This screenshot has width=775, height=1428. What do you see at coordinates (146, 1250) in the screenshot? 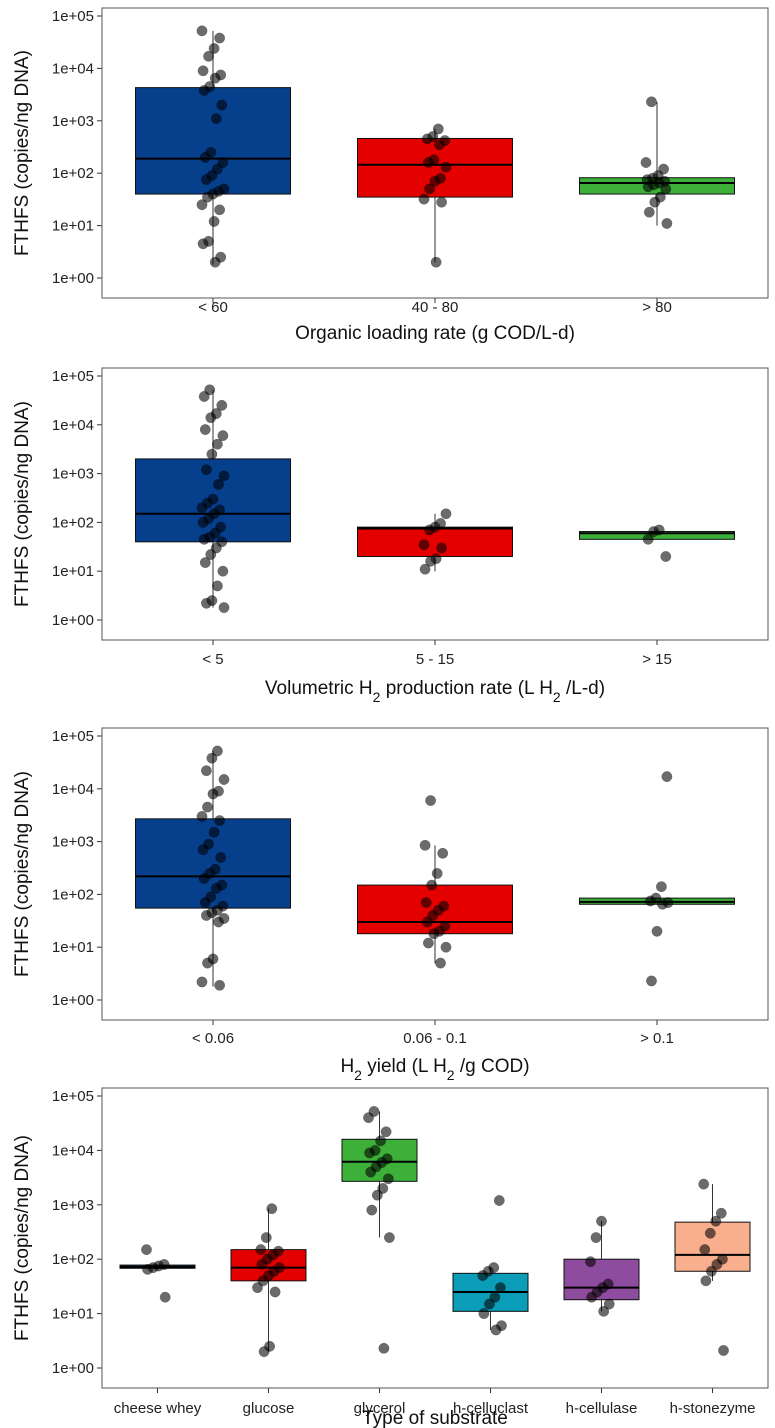
I see `data-point-cheese-whey` at bounding box center [146, 1250].